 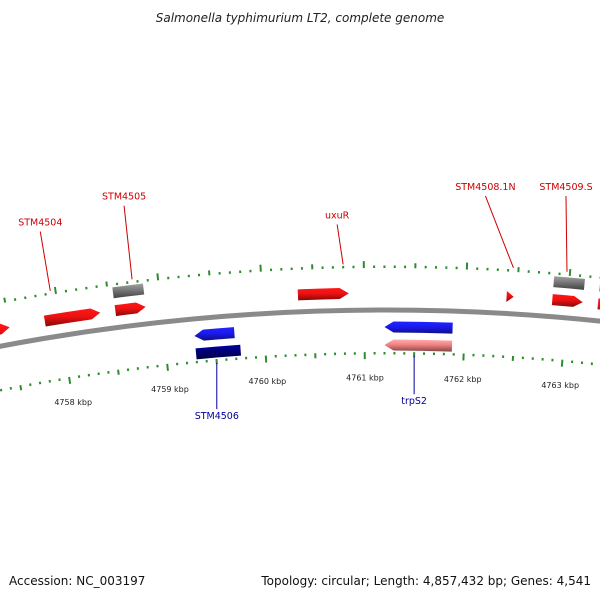 I want to click on reverse-tick-ring, so click(x=296, y=371).